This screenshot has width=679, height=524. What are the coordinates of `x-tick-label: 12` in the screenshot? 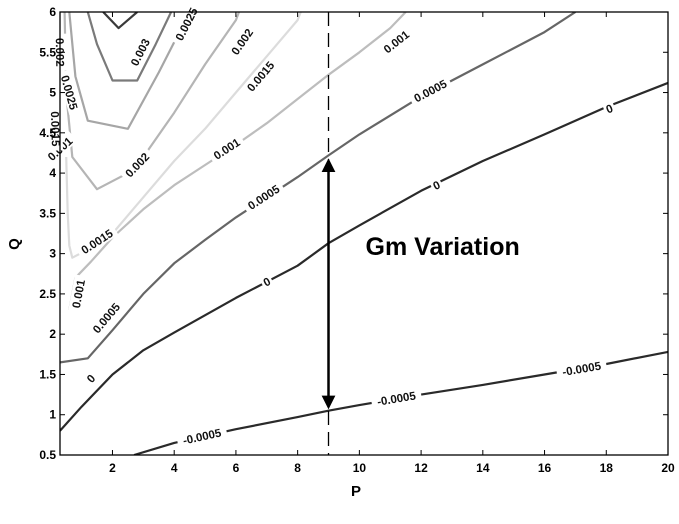 It's located at (421, 468).